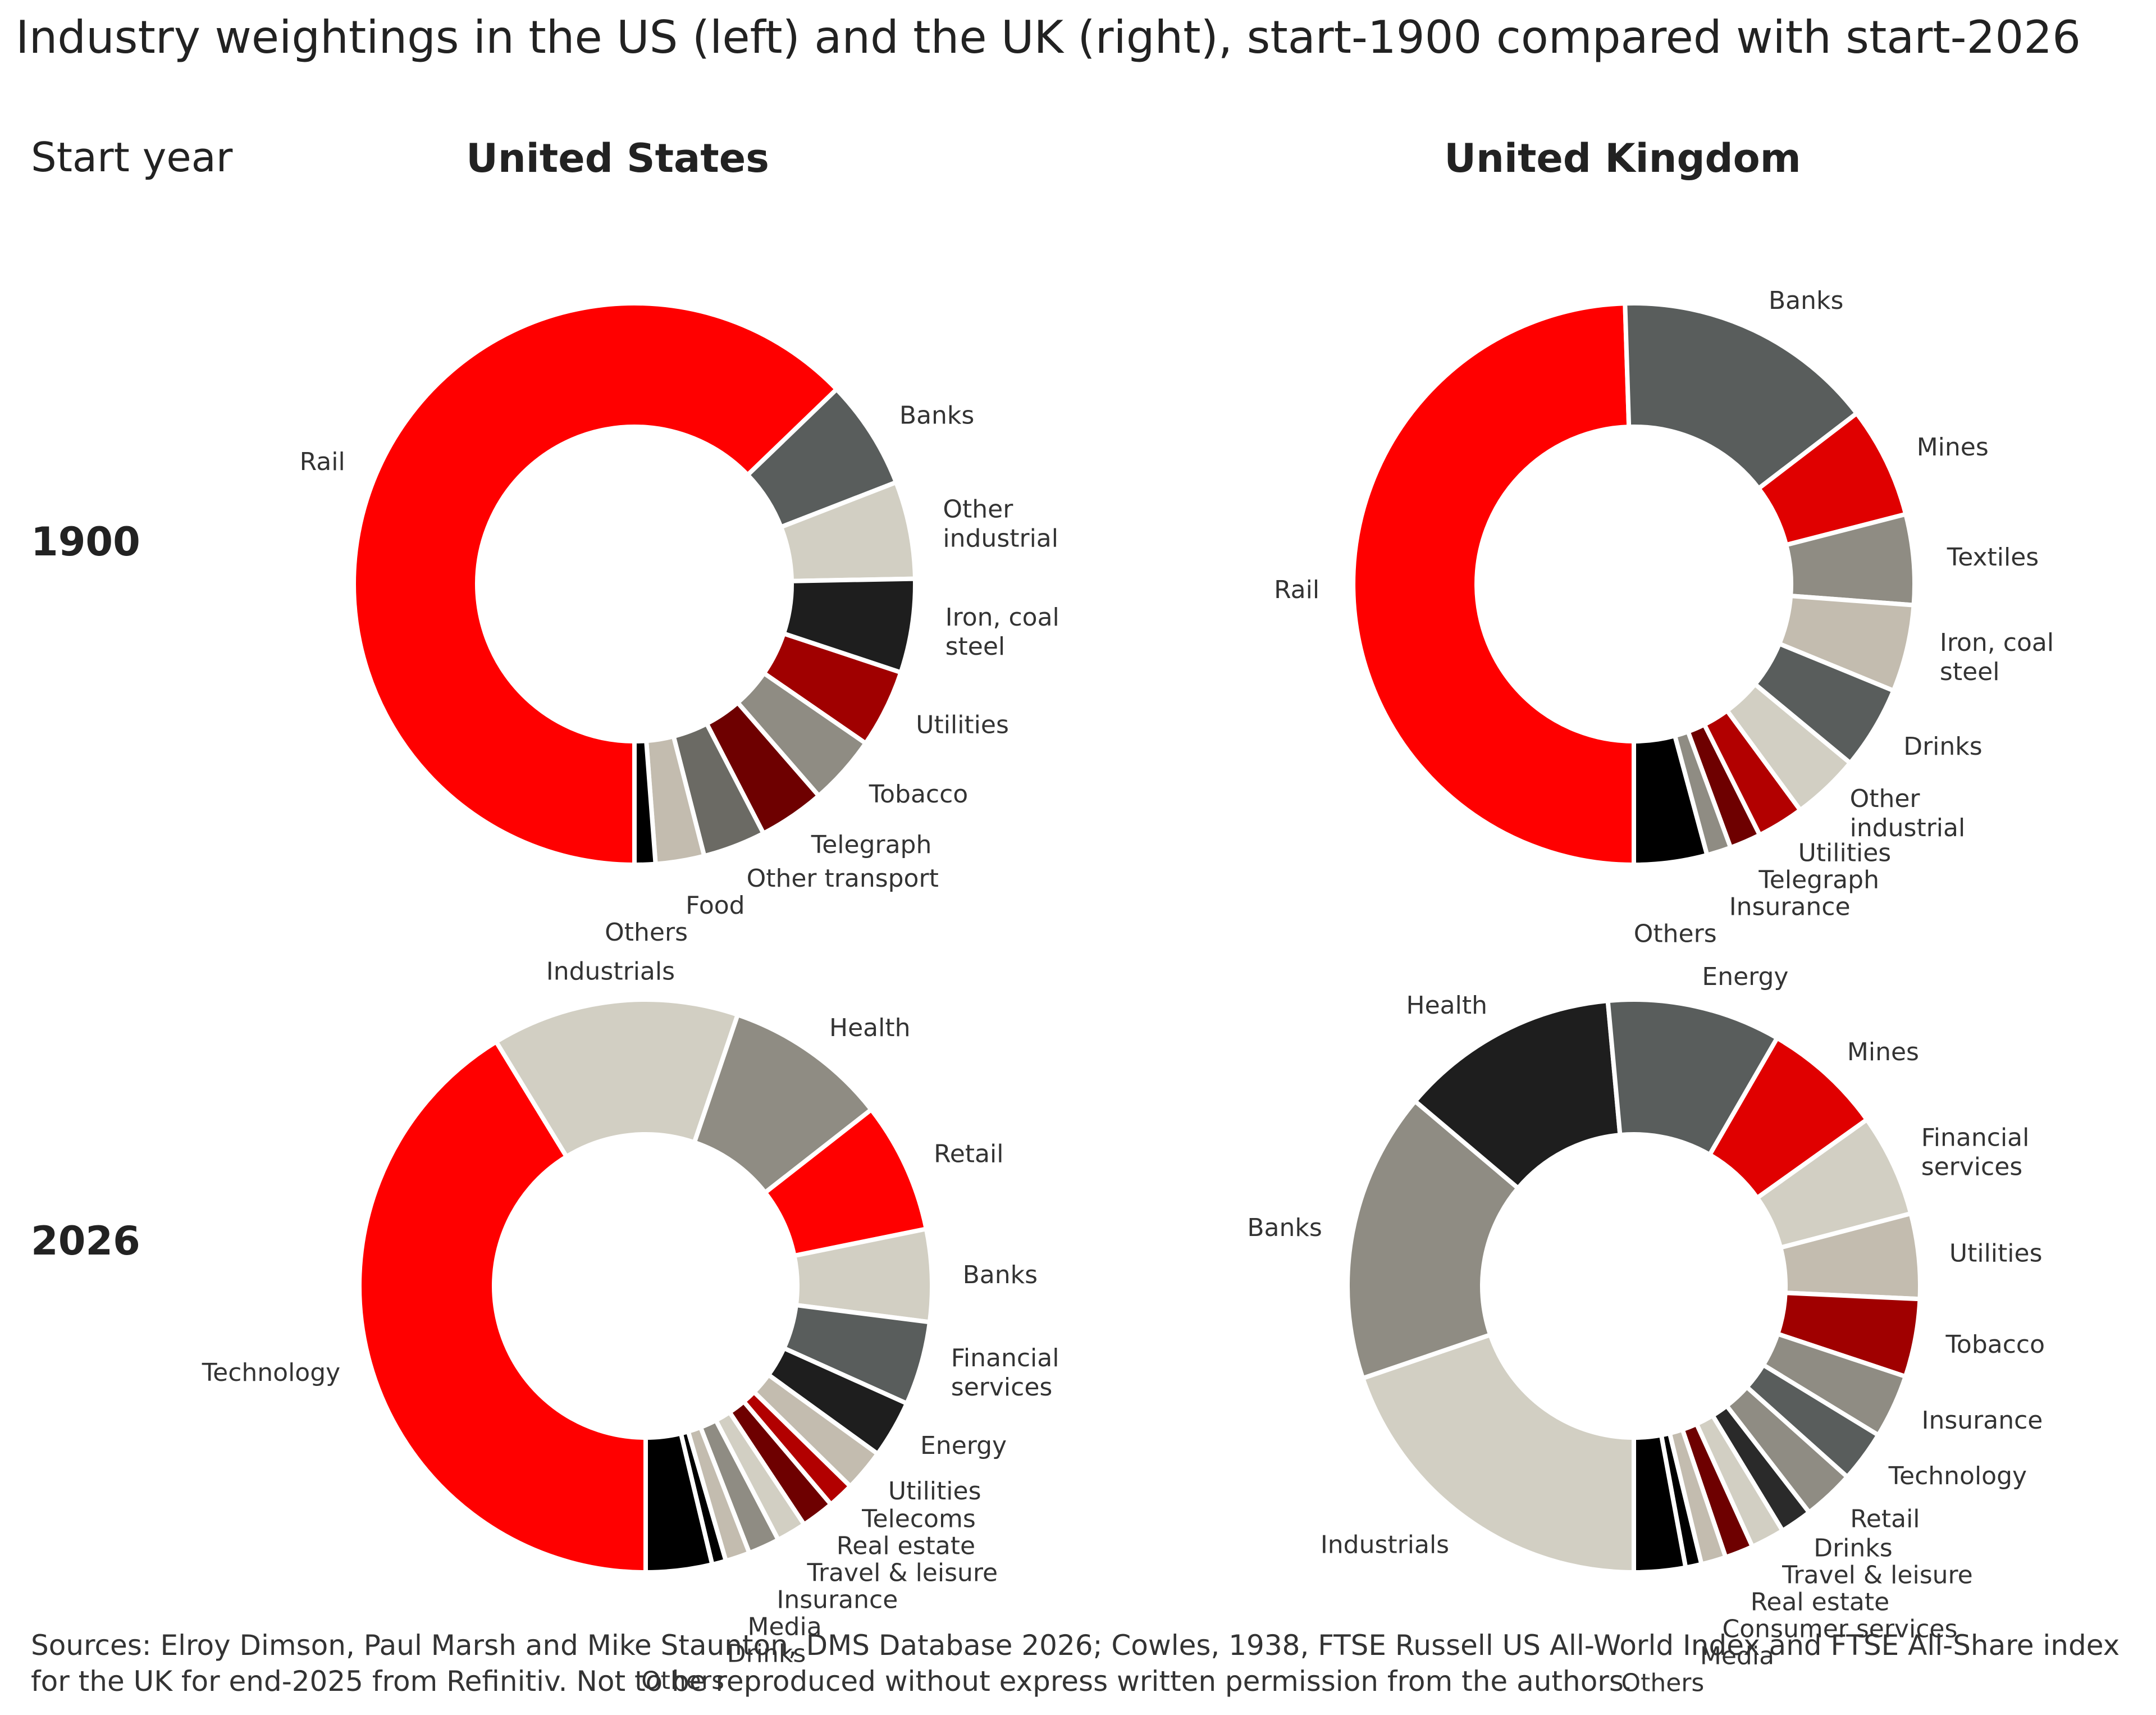  Describe the element at coordinates (502, 1307) in the screenshot. I see `slice-technology` at that location.